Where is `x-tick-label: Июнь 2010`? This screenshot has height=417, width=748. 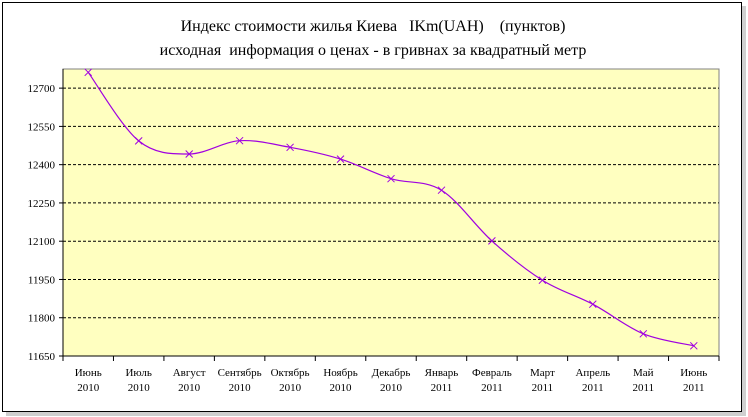 x-tick-label: Июнь 2010 is located at coordinates (88, 380).